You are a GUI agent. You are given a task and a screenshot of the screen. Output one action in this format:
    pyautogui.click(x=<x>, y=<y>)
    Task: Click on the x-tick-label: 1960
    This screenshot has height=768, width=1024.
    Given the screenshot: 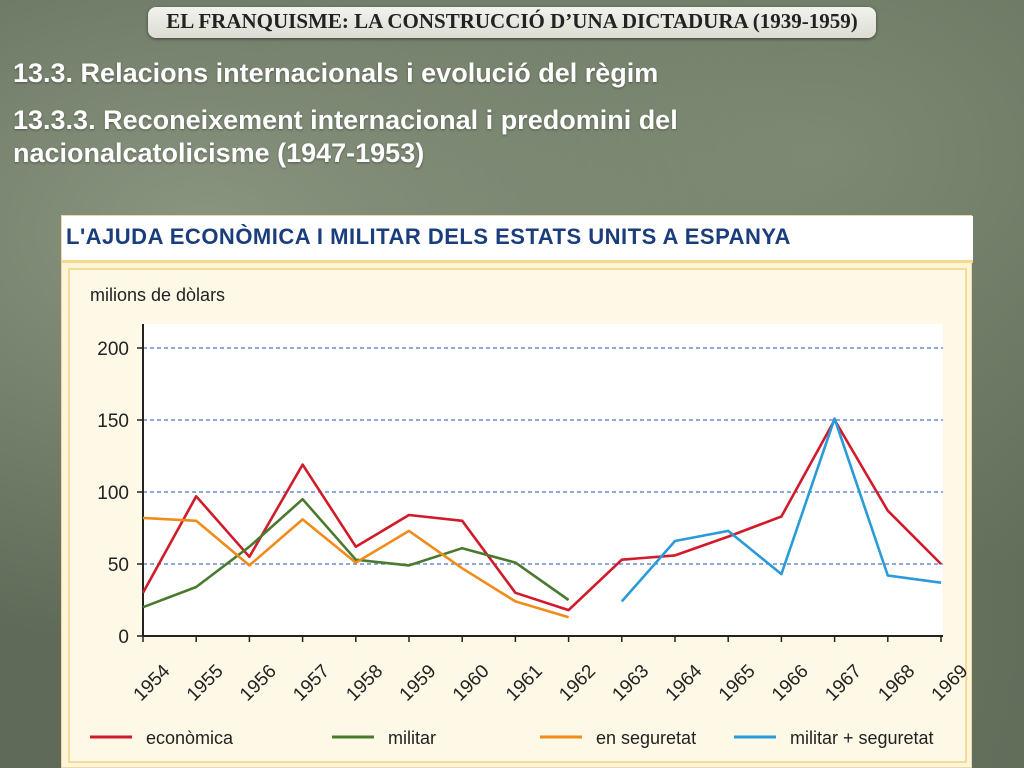 What is the action you would take?
    pyautogui.click(x=471, y=683)
    